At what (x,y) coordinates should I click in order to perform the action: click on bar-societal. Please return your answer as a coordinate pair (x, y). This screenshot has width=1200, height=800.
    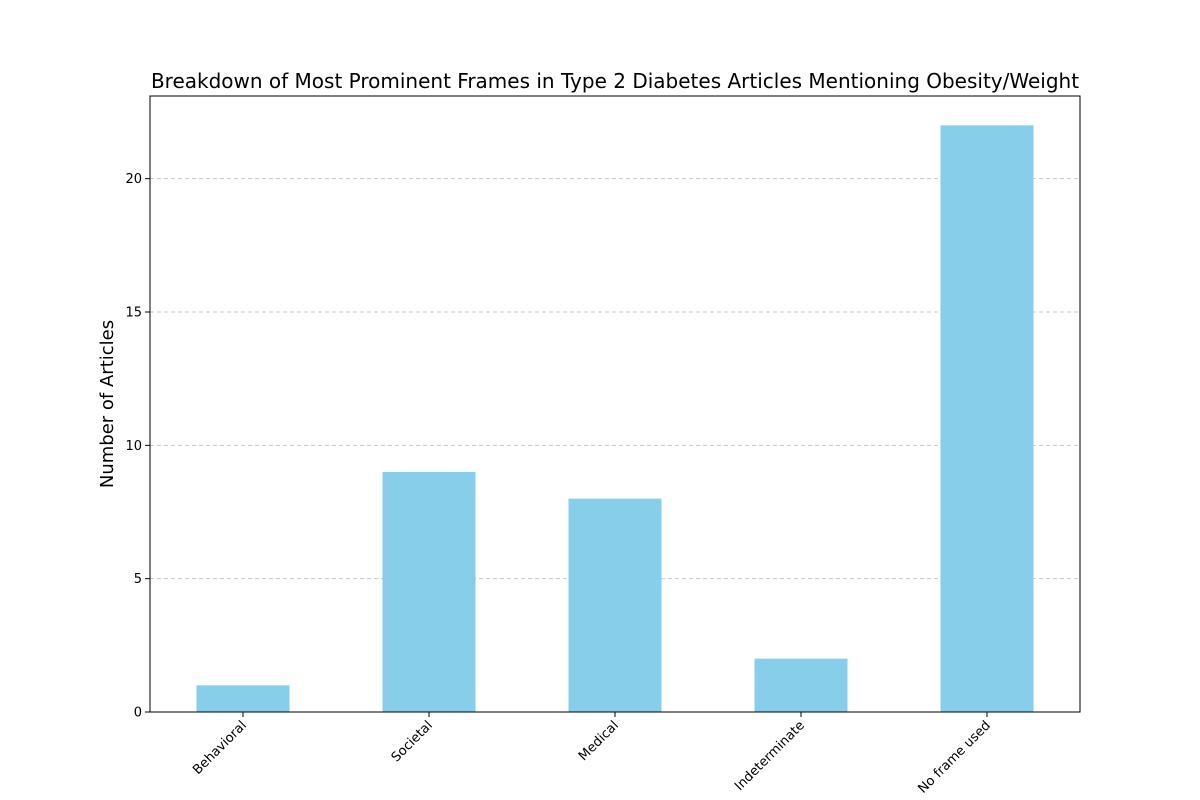
    Looking at the image, I should click on (429, 592).